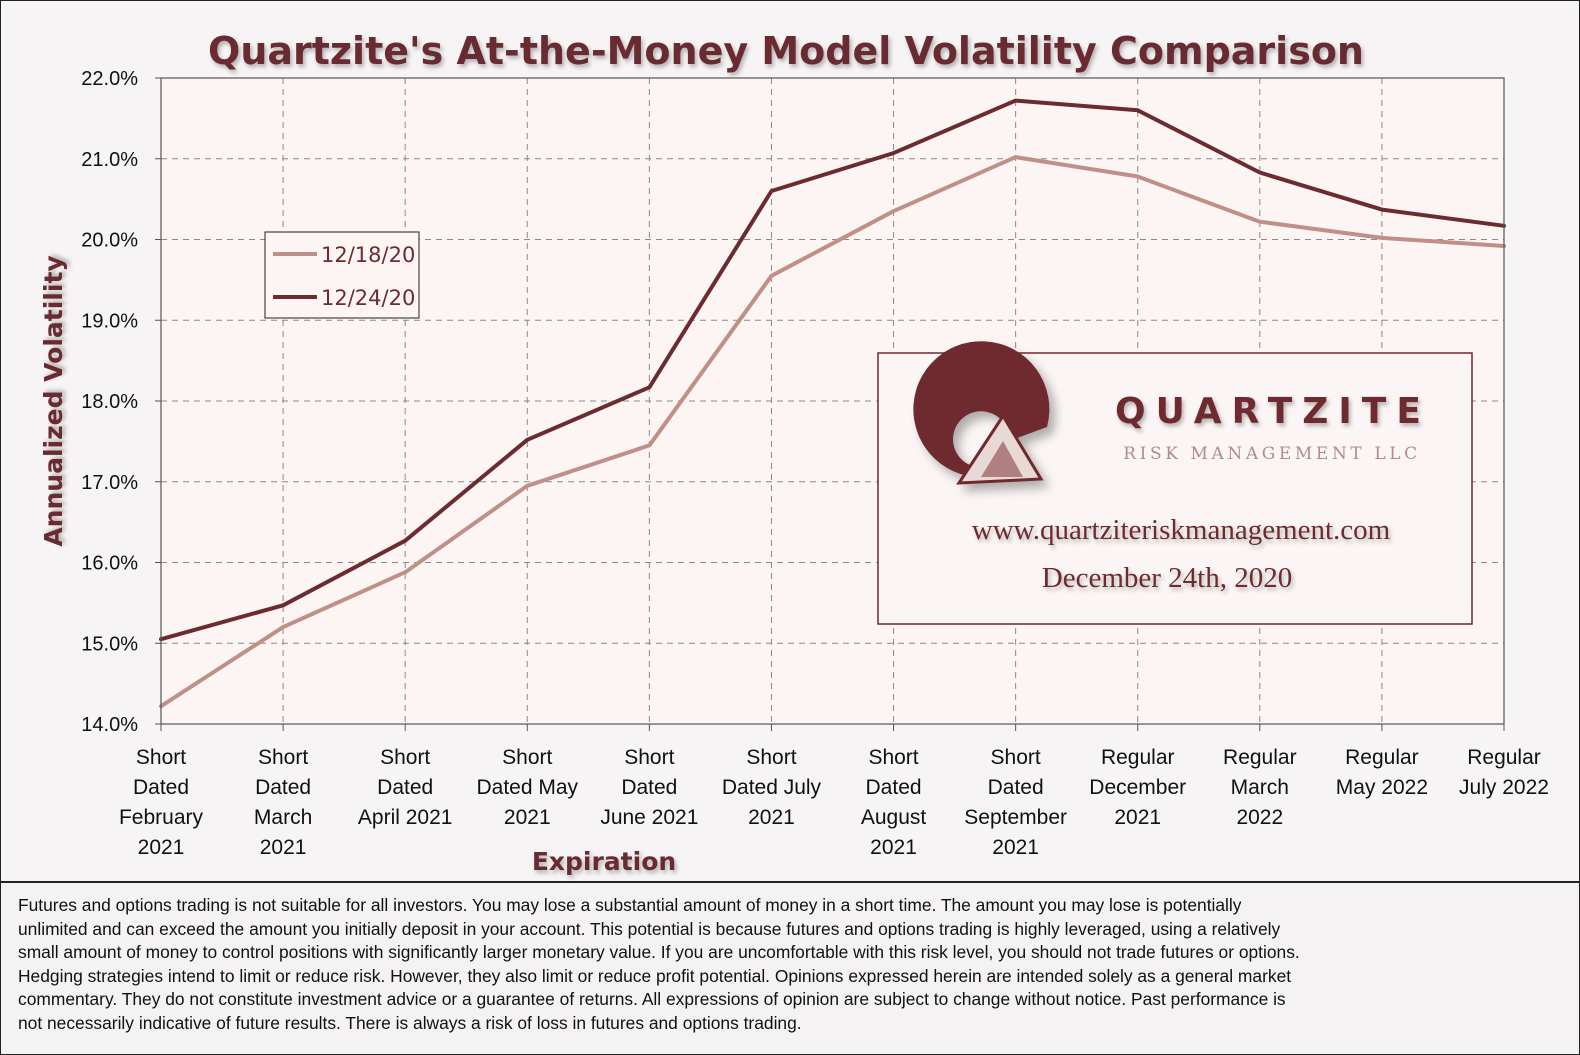  I want to click on x-tick-label: Short Dated March 2021, so click(283, 802).